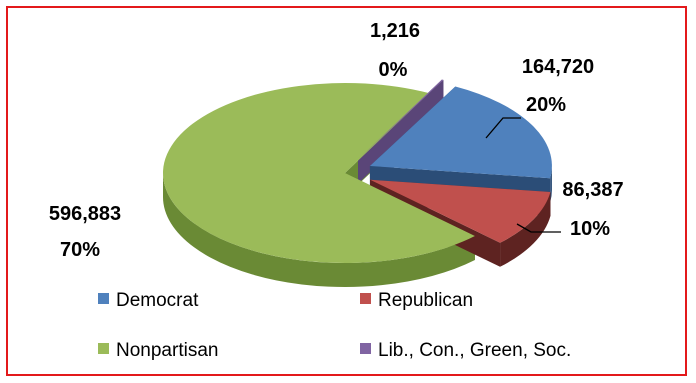  I want to click on legend-label-democrat: Democrat, so click(157, 300).